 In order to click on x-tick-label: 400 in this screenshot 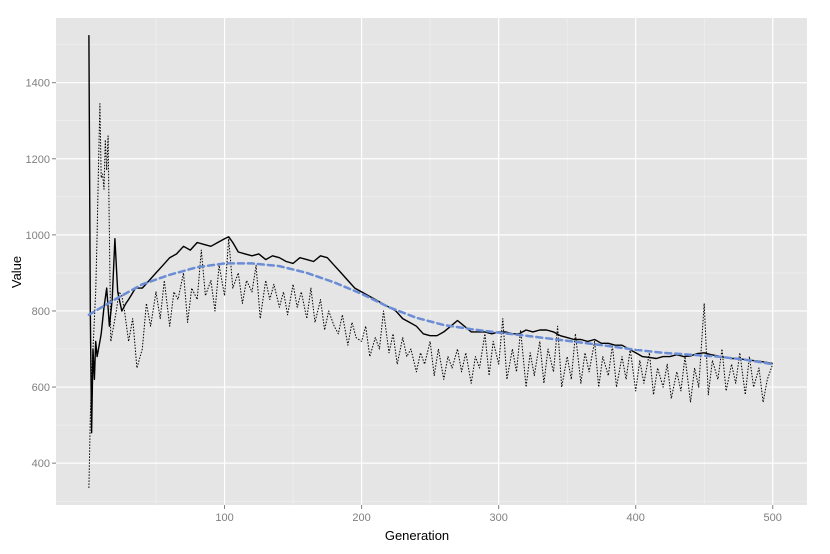, I will do `click(636, 518)`.